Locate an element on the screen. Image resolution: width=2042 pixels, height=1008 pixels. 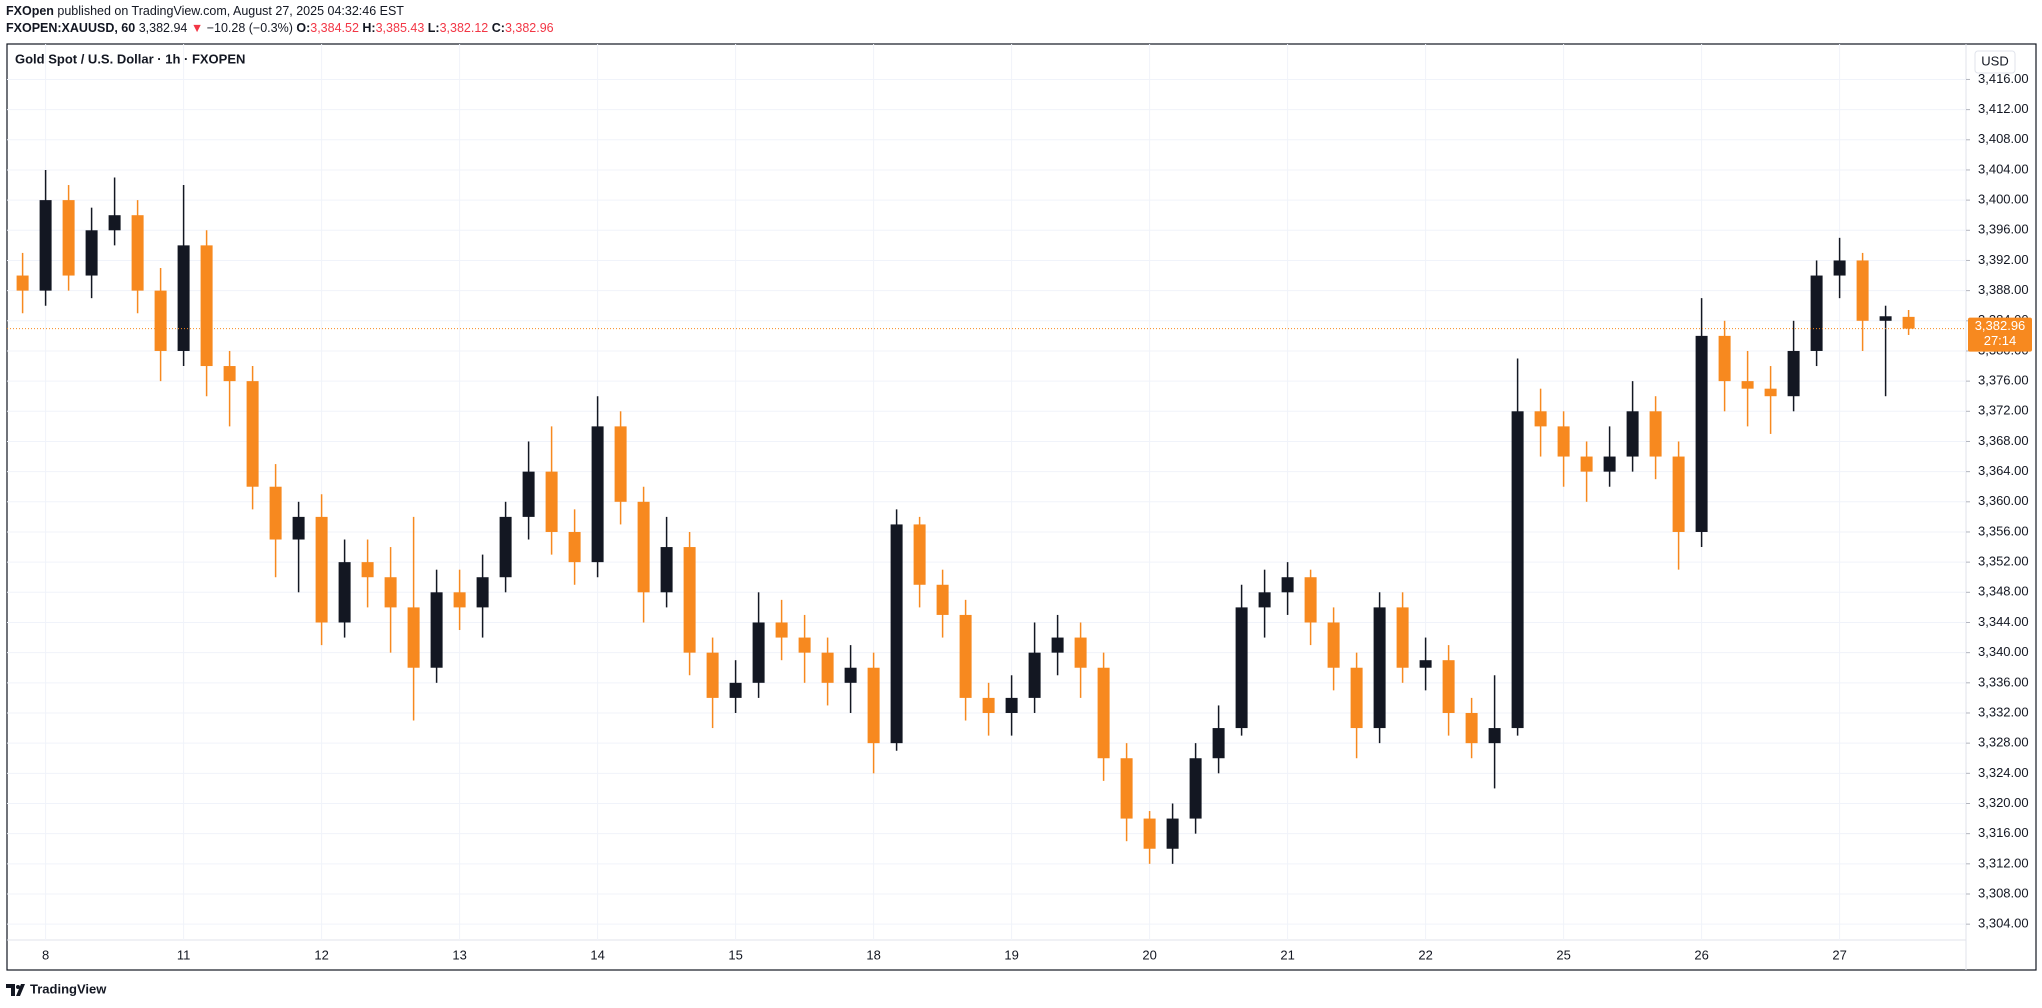
y-tick-label: 3,368.00 is located at coordinates (2003, 440).